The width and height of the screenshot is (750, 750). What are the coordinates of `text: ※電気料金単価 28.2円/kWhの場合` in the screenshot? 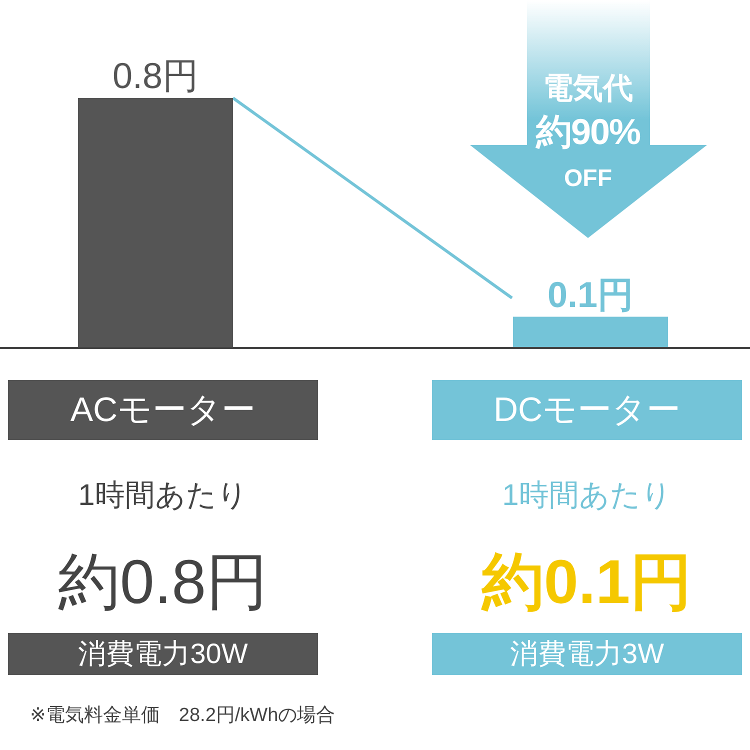 It's located at (183, 716).